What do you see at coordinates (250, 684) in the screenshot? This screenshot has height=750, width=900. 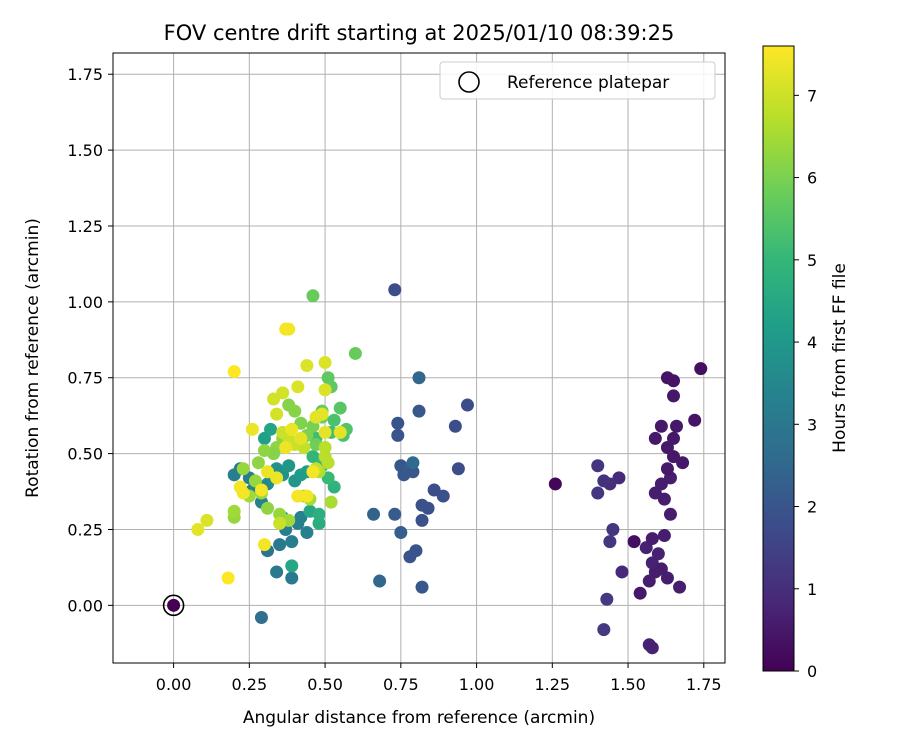 I see `x-tick-label-1: 0.25` at bounding box center [250, 684].